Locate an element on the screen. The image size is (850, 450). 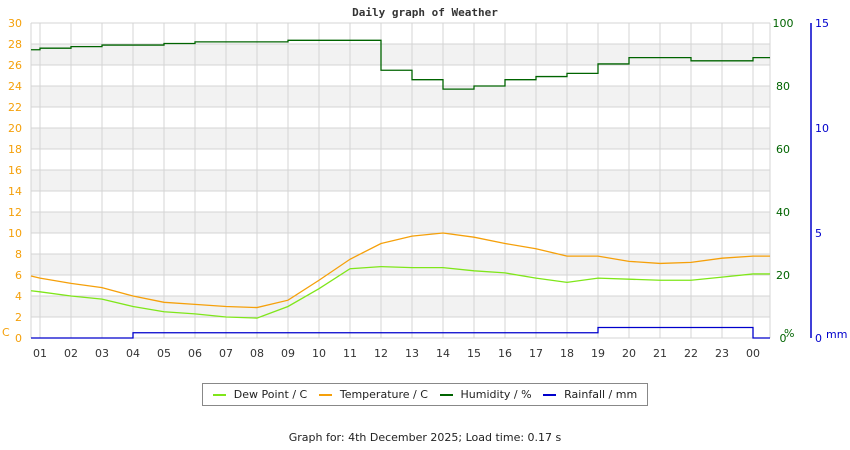
svg-text: 60 is located at coordinates (783, 149).